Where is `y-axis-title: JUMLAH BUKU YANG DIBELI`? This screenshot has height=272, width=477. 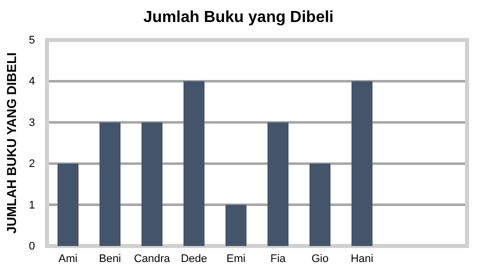 y-axis-title: JUMLAH BUKU YANG DIBELI is located at coordinates (11, 143).